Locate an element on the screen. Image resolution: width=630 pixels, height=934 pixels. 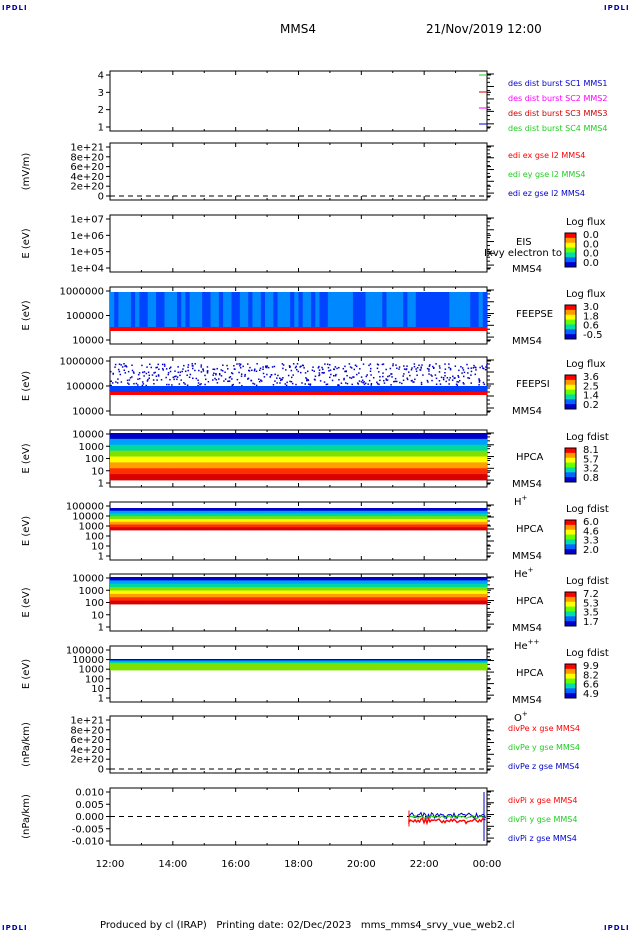
colorbar-frame is located at coordinates (570, 250).